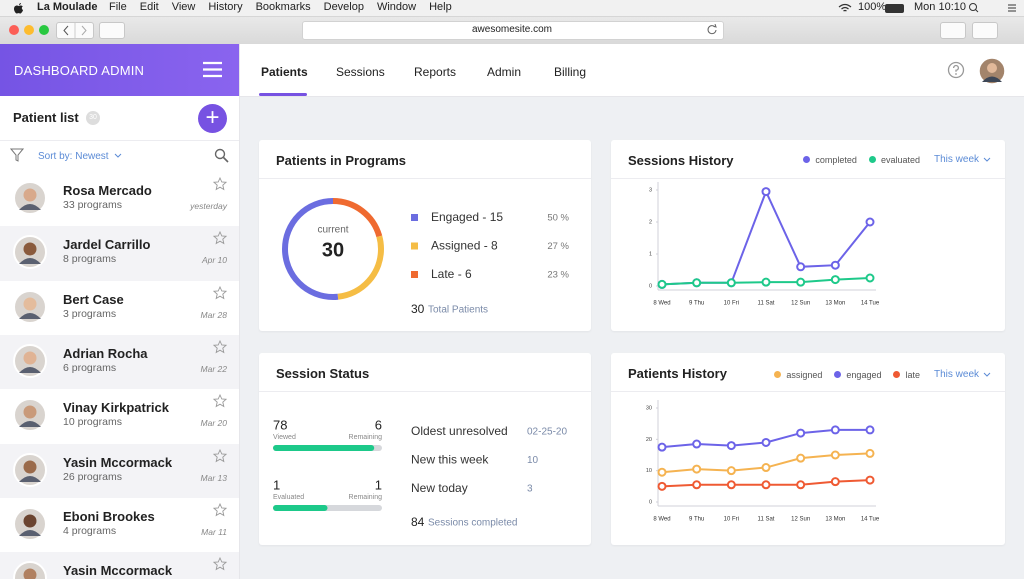 The image size is (1024, 579). I want to click on session-status-card: Session Status, so click(425, 449).